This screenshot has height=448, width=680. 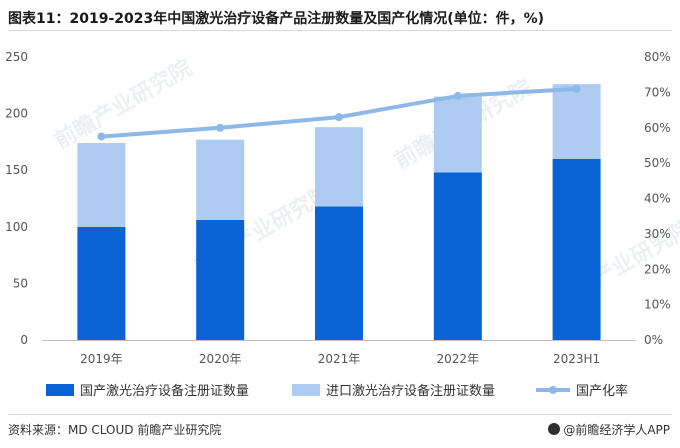 What do you see at coordinates (16, 114) in the screenshot?
I see `y-left-tick-label: 200` at bounding box center [16, 114].